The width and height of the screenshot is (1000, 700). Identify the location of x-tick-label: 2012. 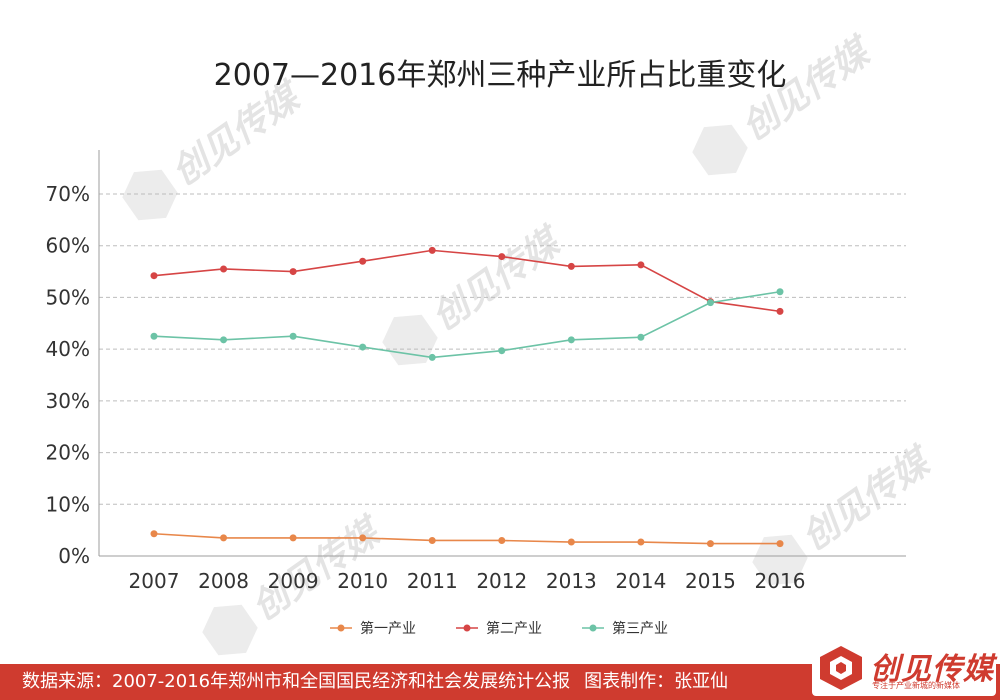
(501, 581).